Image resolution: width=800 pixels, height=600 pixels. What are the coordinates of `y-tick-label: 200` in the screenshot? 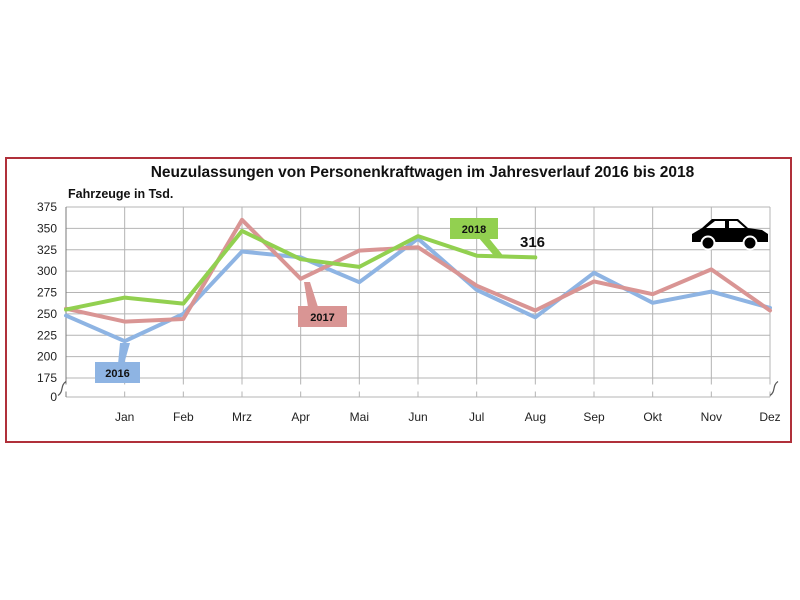 It's located at (47, 357).